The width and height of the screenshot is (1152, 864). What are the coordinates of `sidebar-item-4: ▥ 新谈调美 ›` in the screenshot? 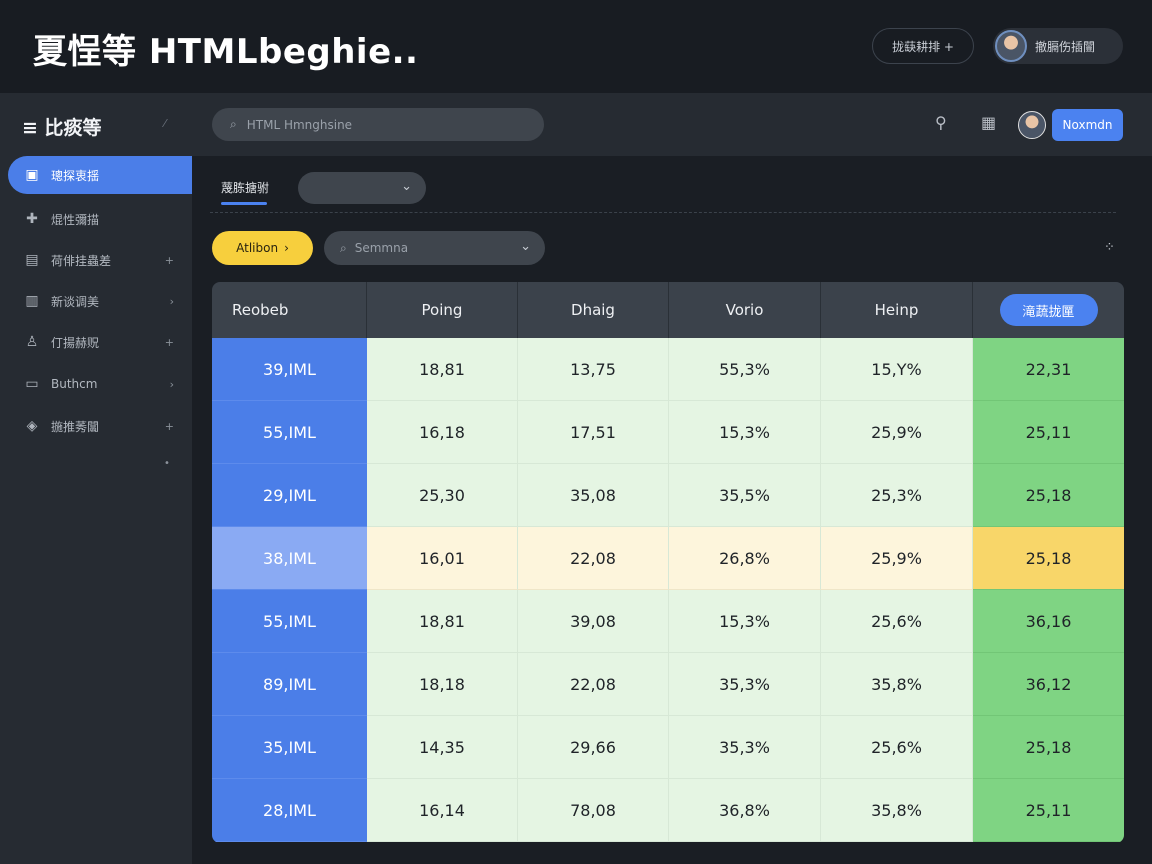 It's located at (100, 301).